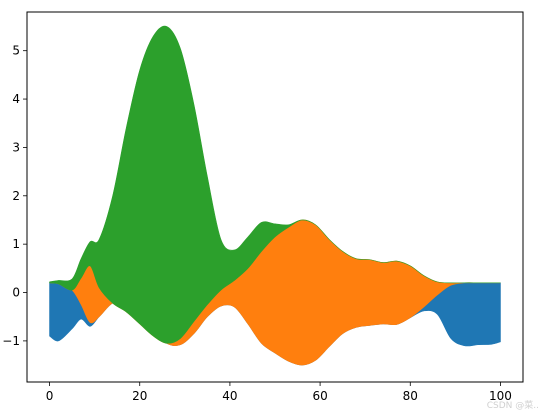 Image resolution: width=545 pixels, height=414 pixels. What do you see at coordinates (139, 396) in the screenshot?
I see `x-tick-label: 20` at bounding box center [139, 396].